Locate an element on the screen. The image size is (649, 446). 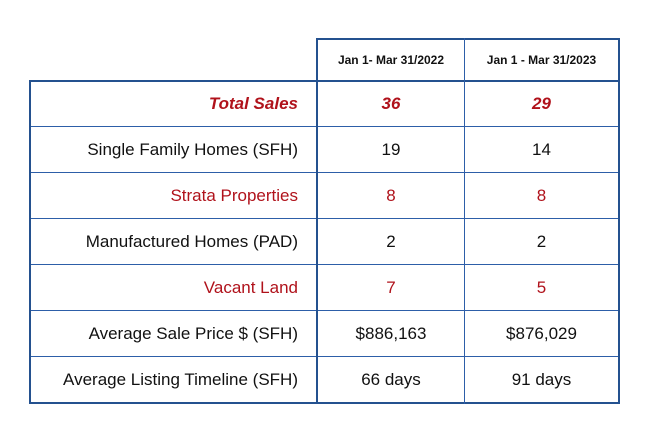
table-border-left is located at coordinates (30, 242).